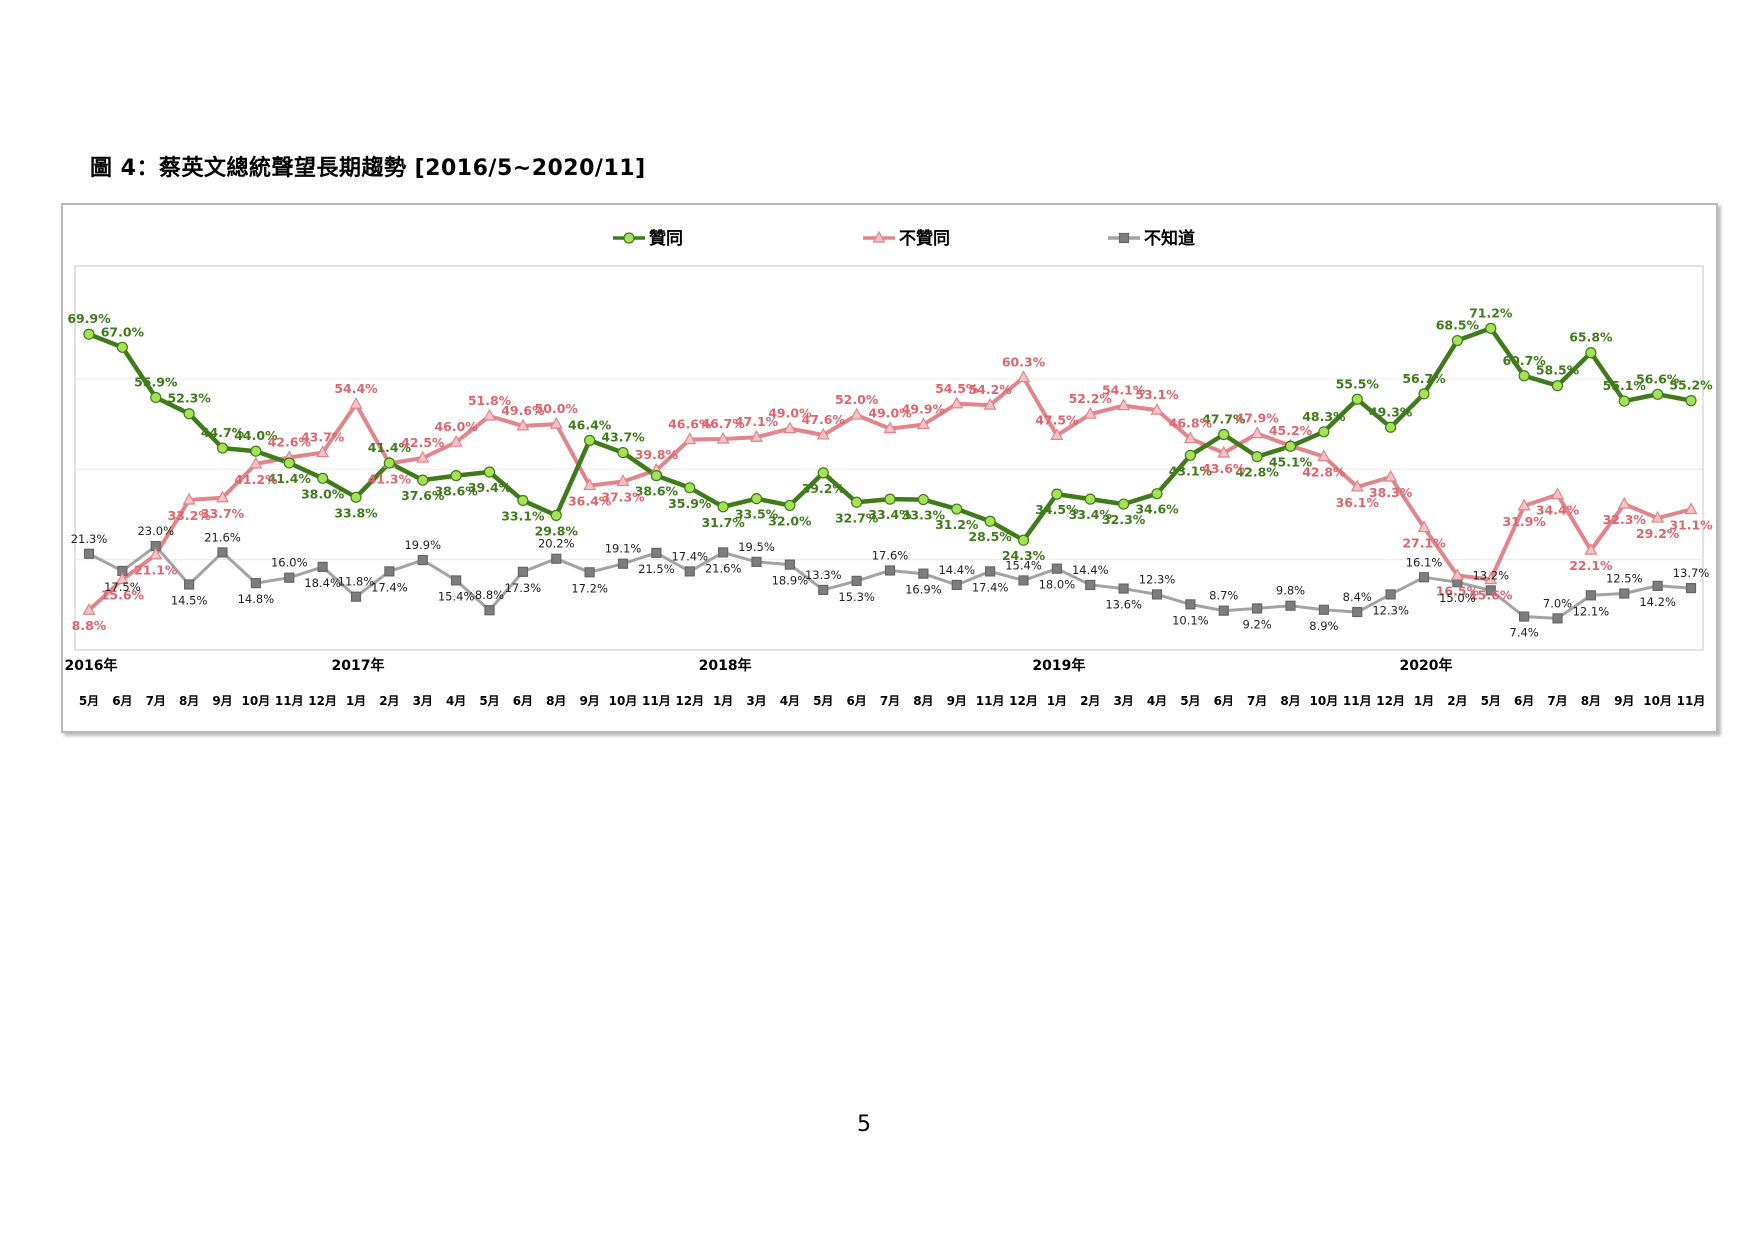 Image resolution: width=1754 pixels, height=1240 pixels. Describe the element at coordinates (289, 563) in the screenshot. I see `data-label-unknown: 16.0%` at that location.